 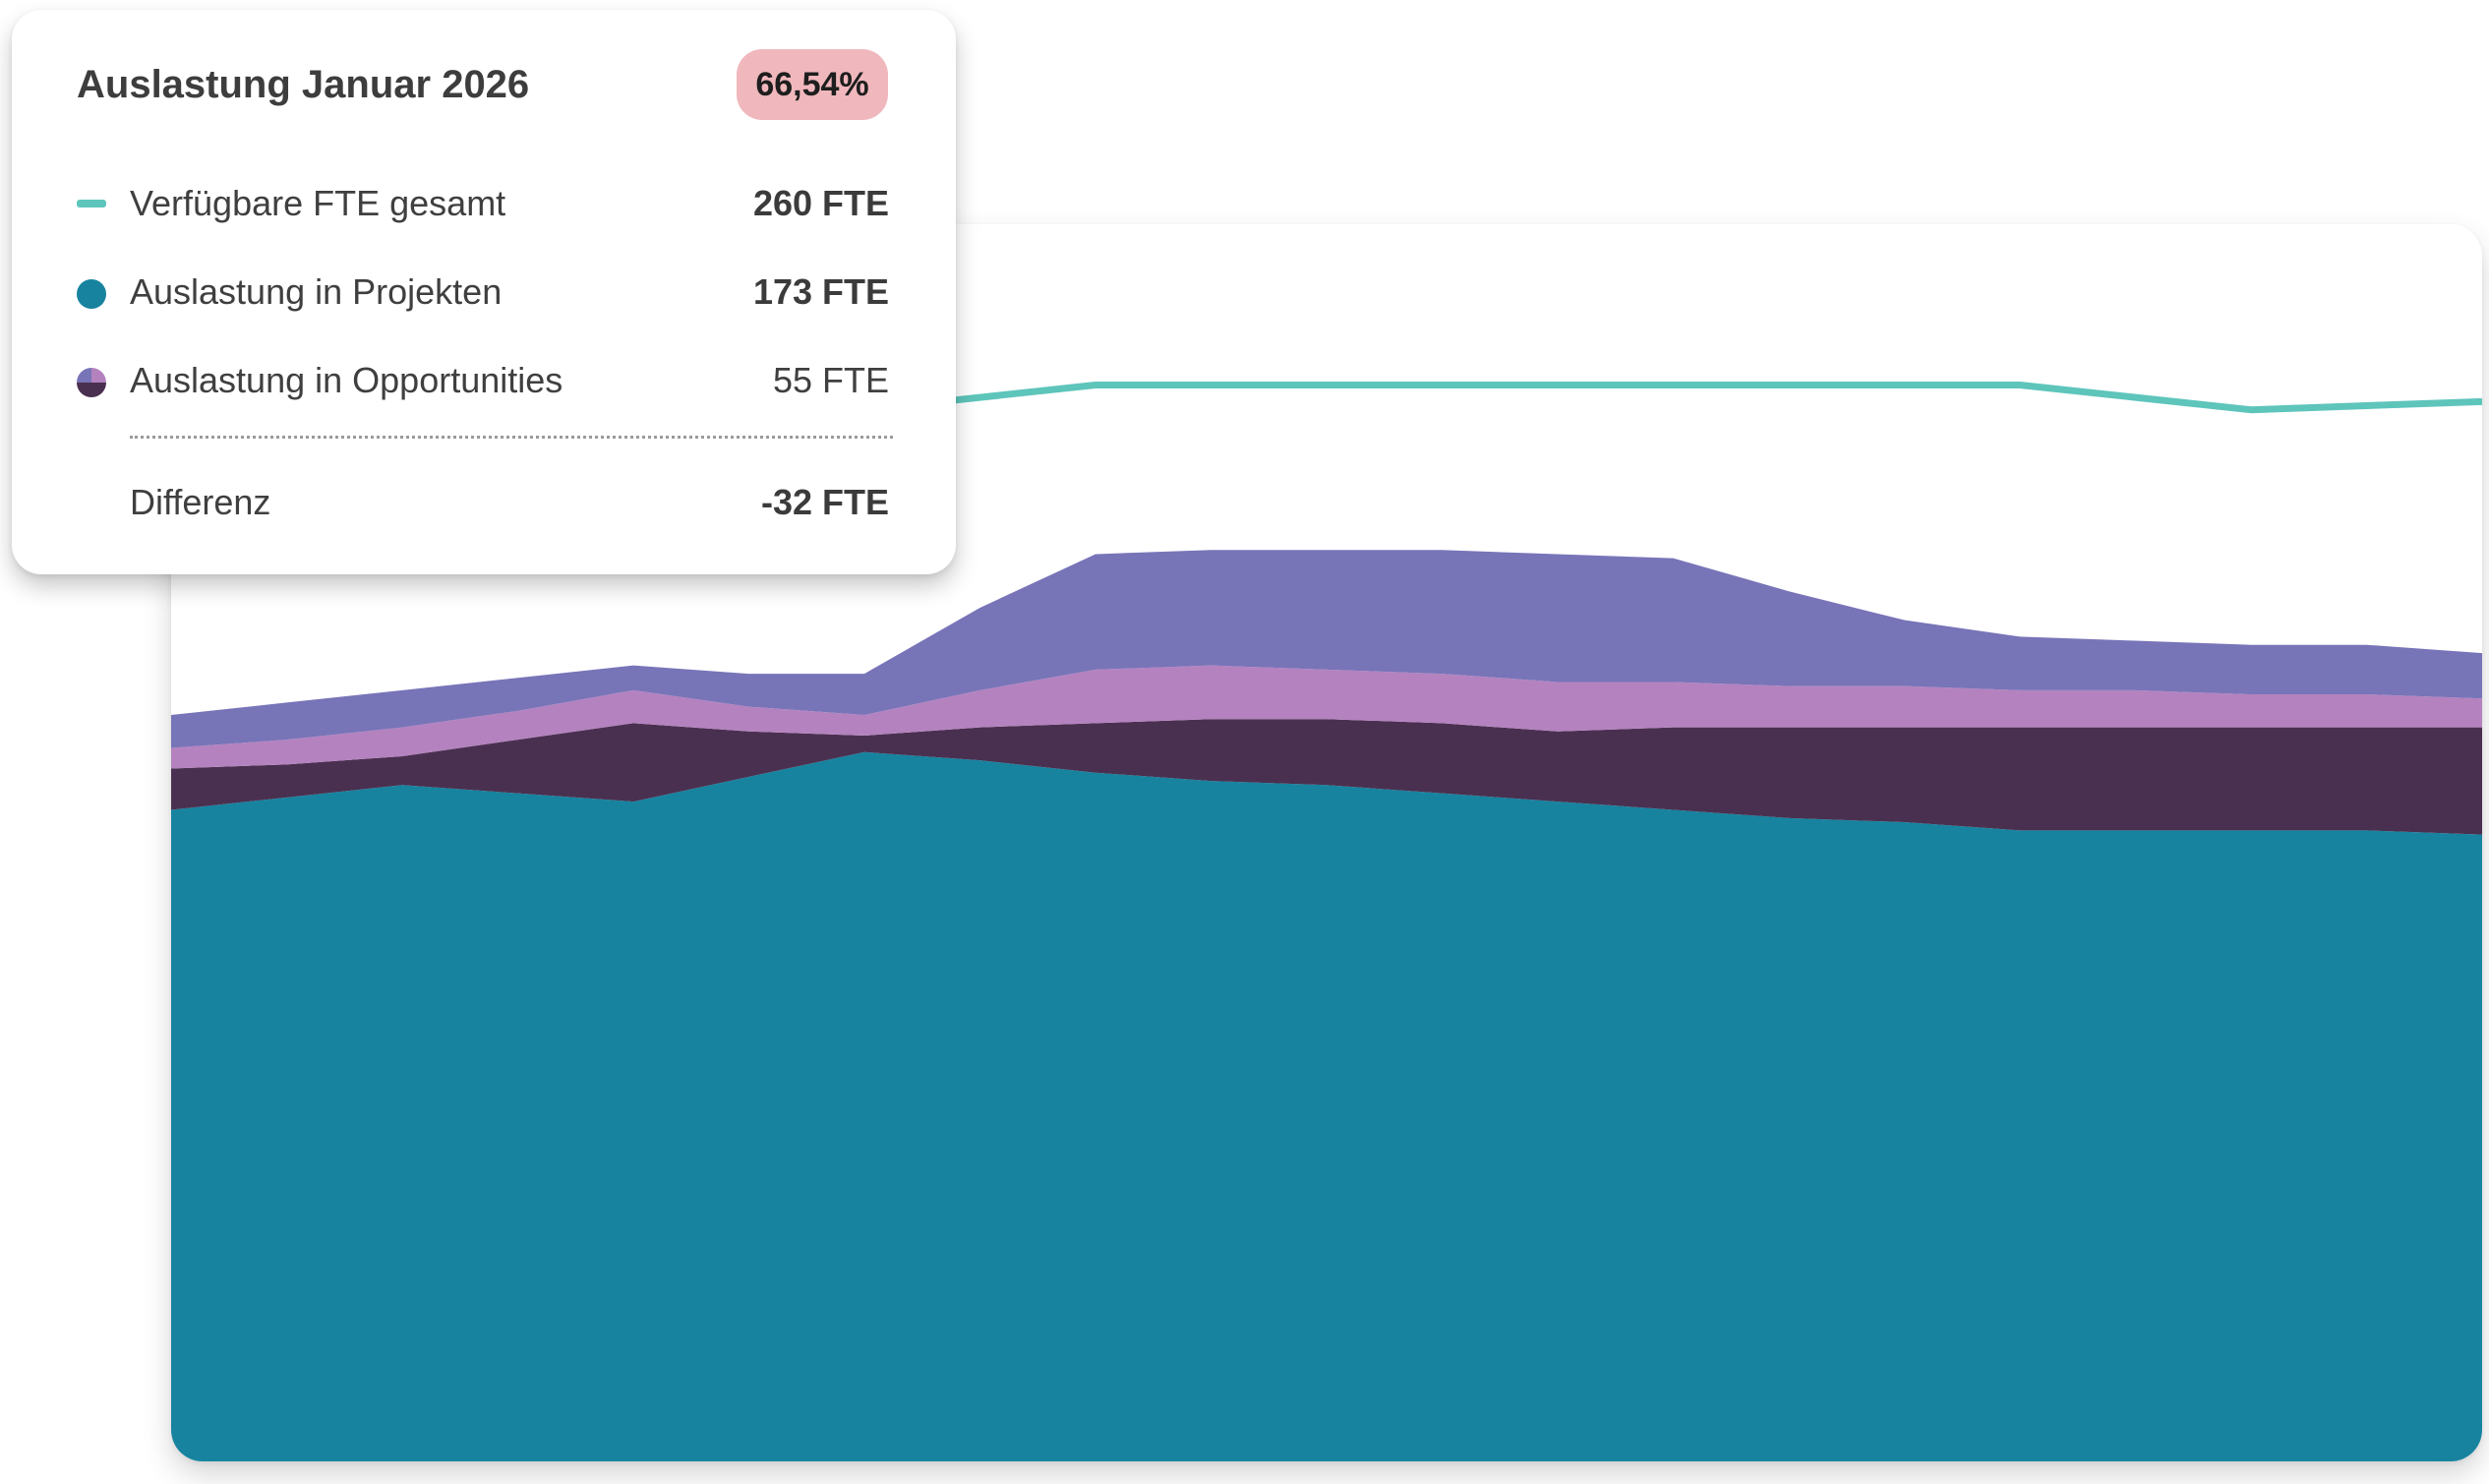 I want to click on legend-row-available: Verfügbare FTE gesamt 260 FTE, so click(x=483, y=204).